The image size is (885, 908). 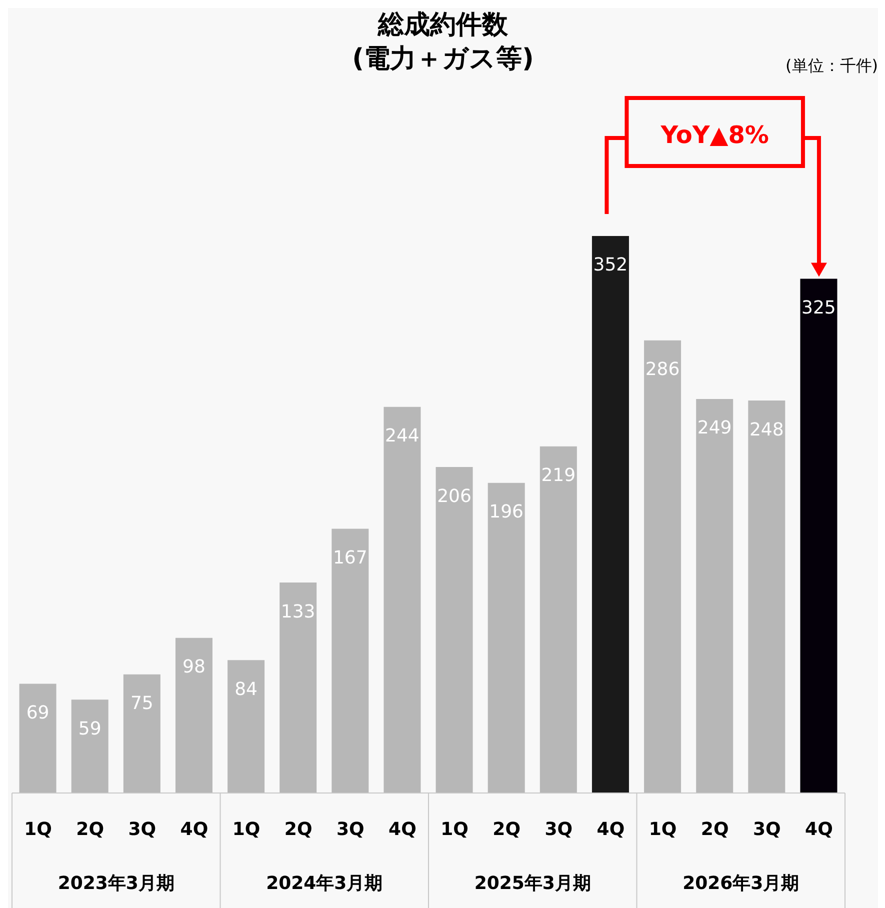 I want to click on text: 2026年3月期, so click(x=741, y=883).